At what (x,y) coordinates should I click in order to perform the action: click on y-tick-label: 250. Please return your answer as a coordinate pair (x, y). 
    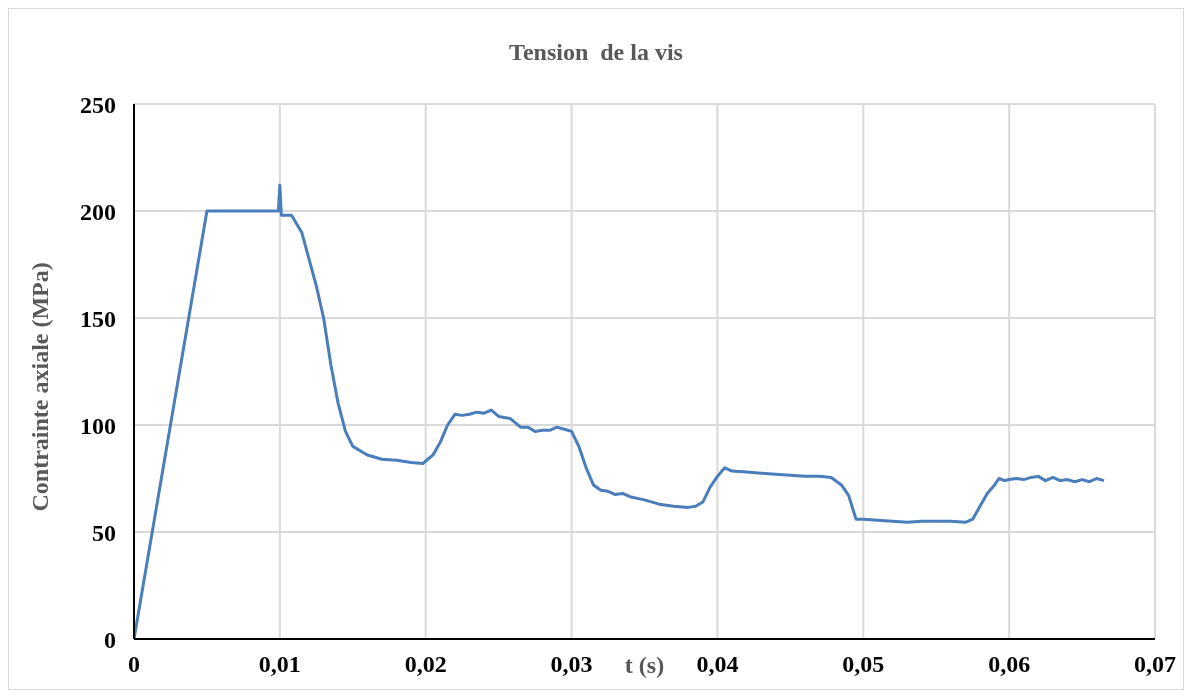
    Looking at the image, I should click on (98, 104).